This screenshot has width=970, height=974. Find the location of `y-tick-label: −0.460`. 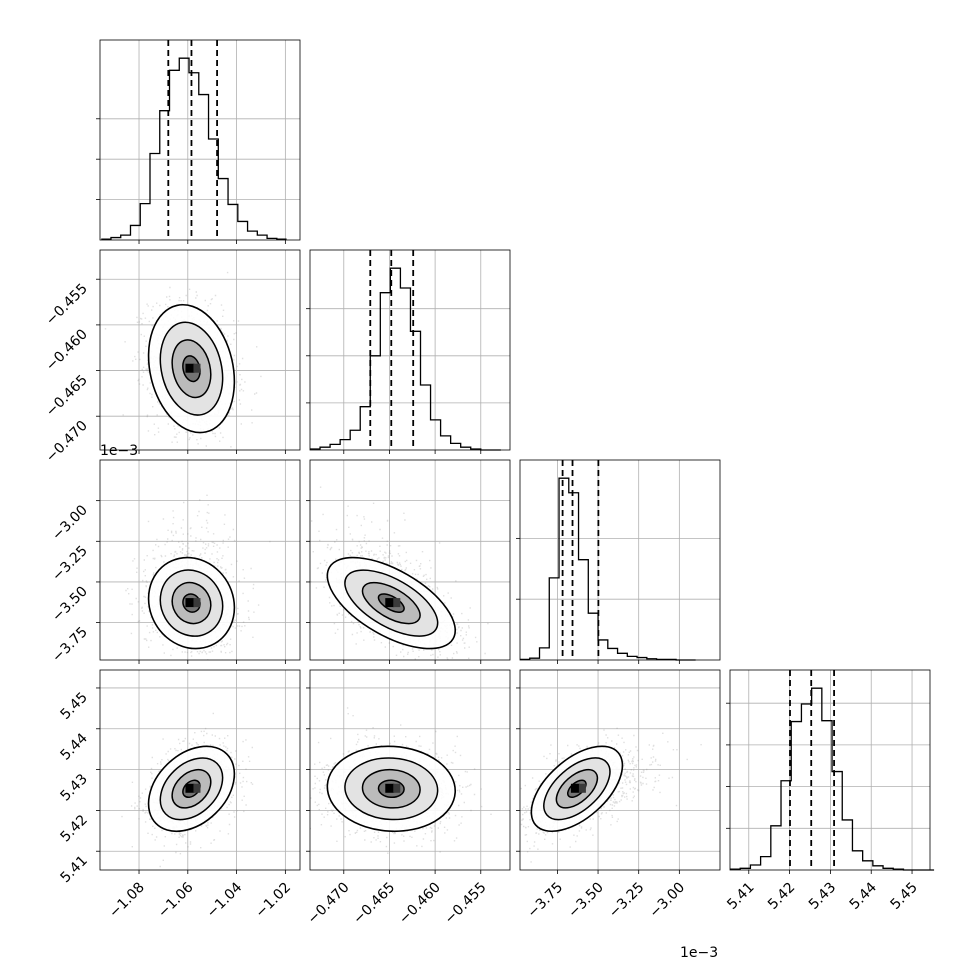

y-tick-label: −0.460 is located at coordinates (67, 350).